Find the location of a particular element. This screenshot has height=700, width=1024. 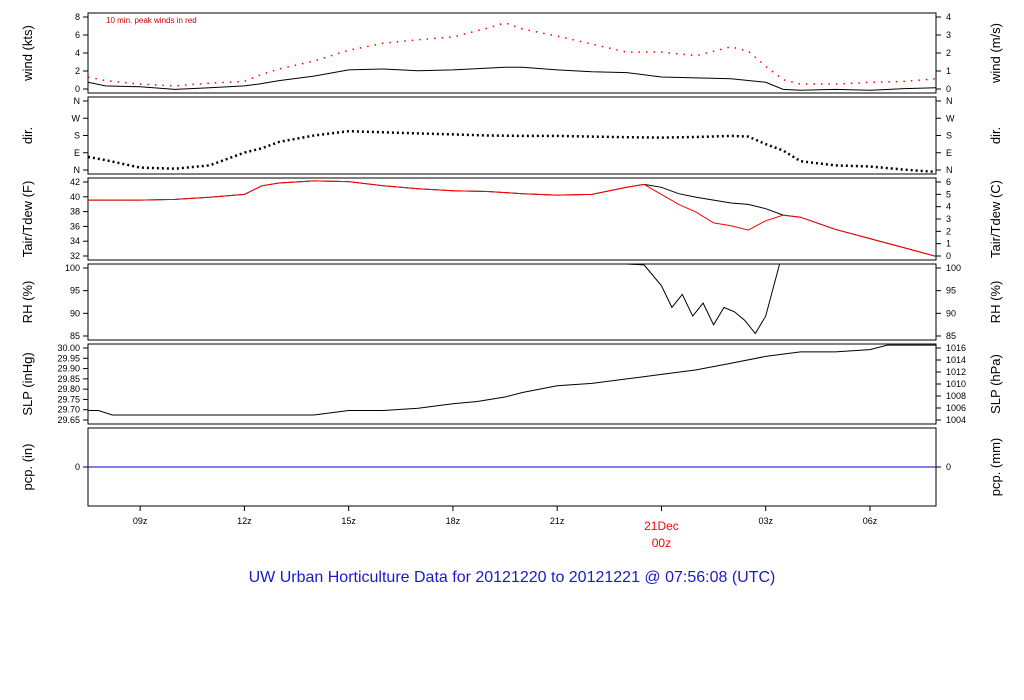

y-axis-label-left: pcp. (in) is located at coordinates (27, 467).